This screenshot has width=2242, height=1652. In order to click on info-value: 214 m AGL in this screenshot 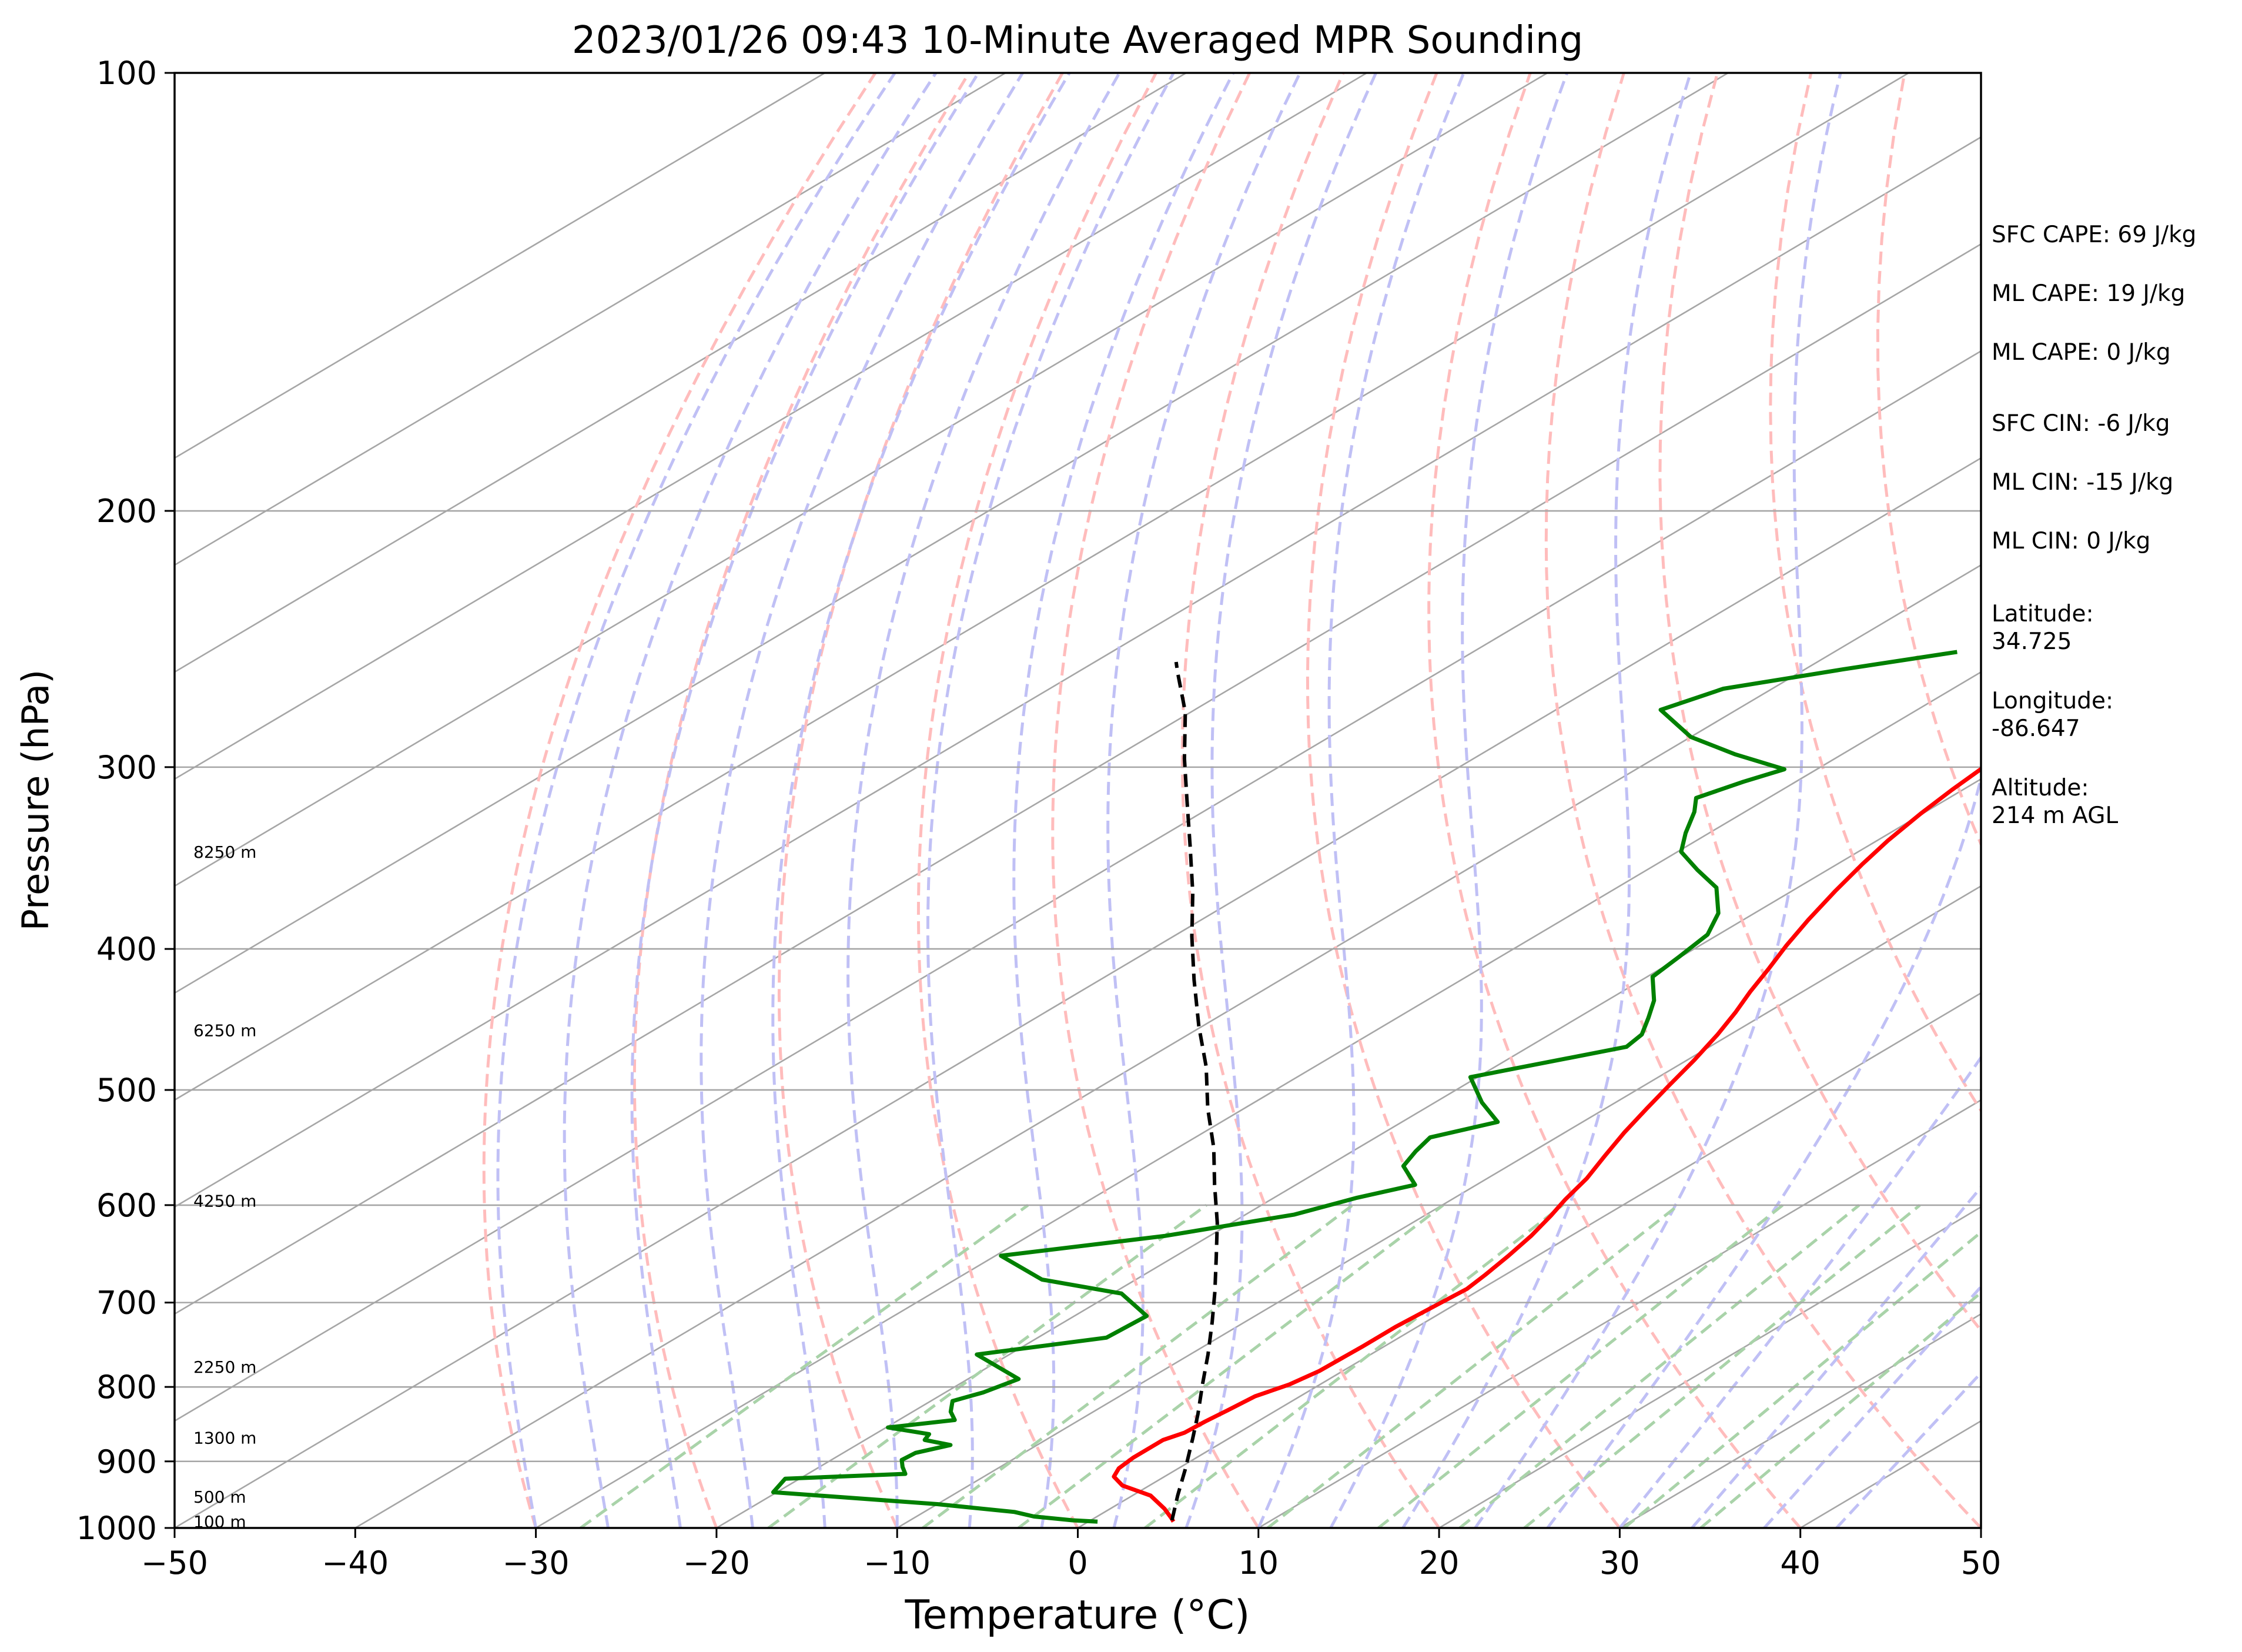, I will do `click(2055, 816)`.